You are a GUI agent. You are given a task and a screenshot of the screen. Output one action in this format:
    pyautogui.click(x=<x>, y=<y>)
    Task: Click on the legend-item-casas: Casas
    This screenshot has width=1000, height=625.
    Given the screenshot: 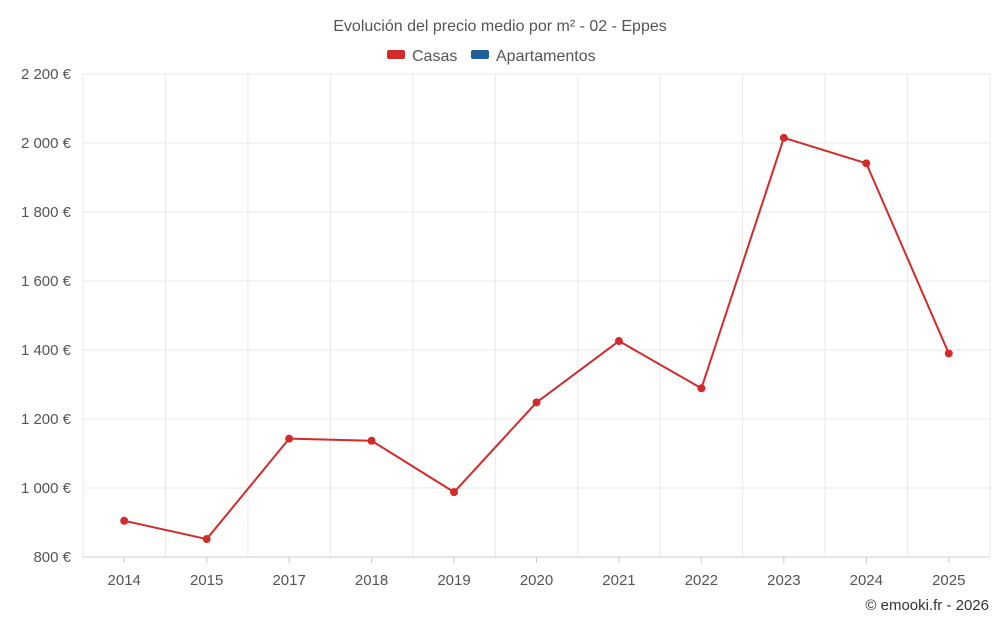 What is the action you would take?
    pyautogui.click(x=422, y=56)
    